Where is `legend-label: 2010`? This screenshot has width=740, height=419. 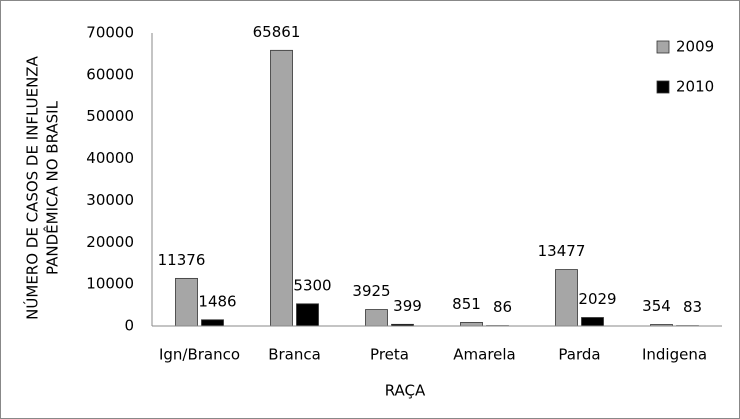 legend-label: 2010 is located at coordinates (695, 87).